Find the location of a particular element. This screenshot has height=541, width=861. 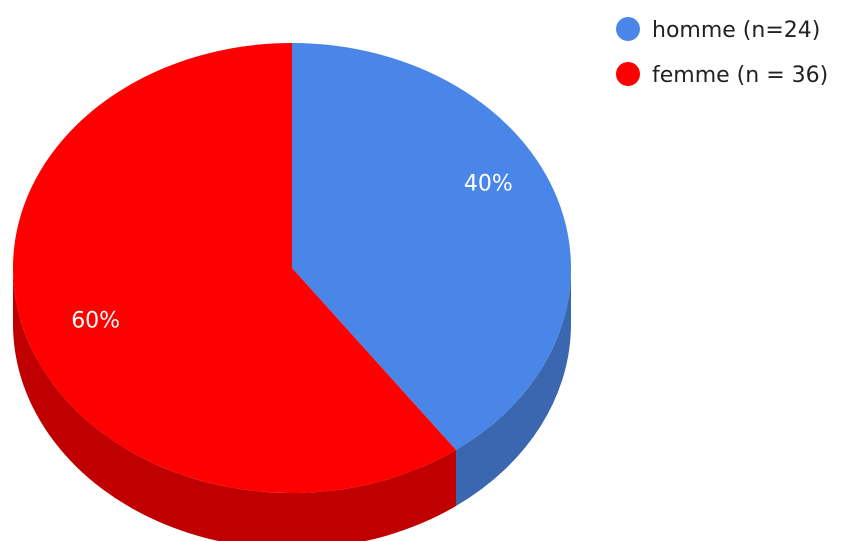

legend-label-femme: femme (n = 36) is located at coordinates (740, 75).